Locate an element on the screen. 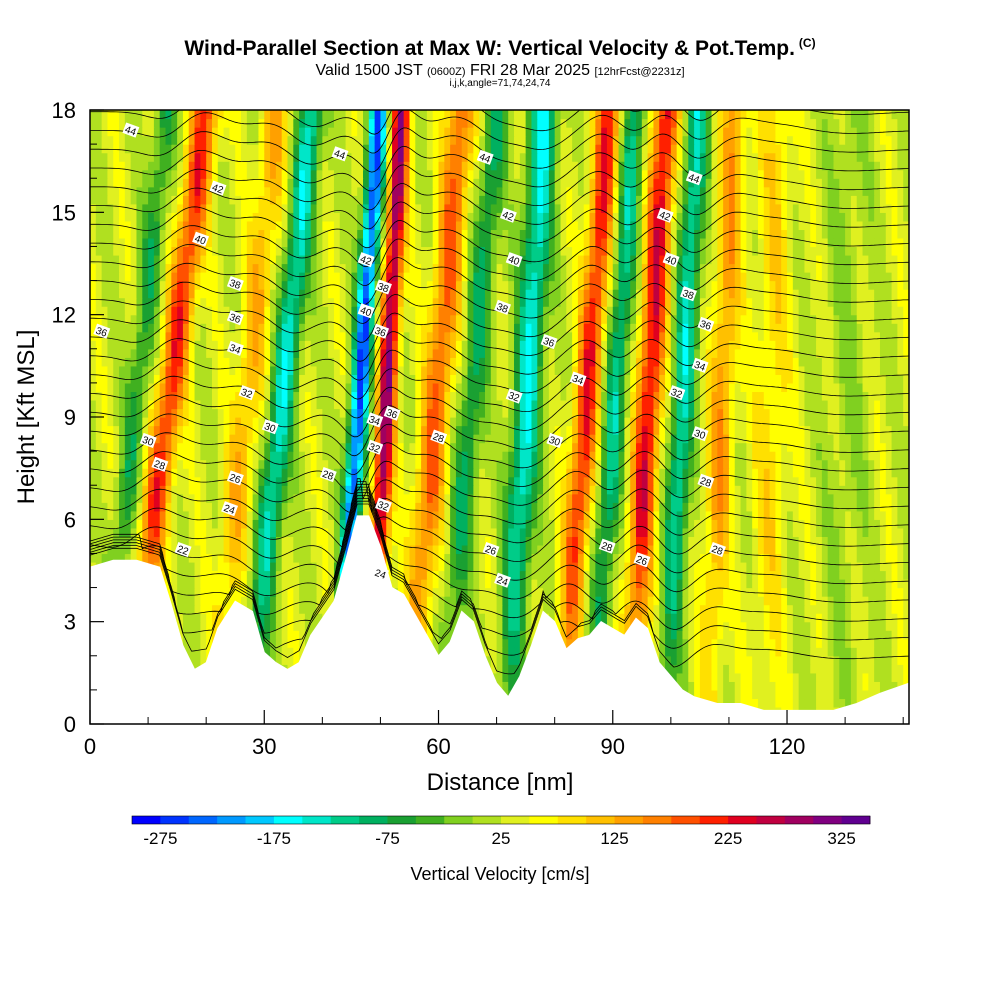 This screenshot has width=1000, height=1000. grid-index-line: i,j,k,angle=71,74,24,74 is located at coordinates (500, 83).